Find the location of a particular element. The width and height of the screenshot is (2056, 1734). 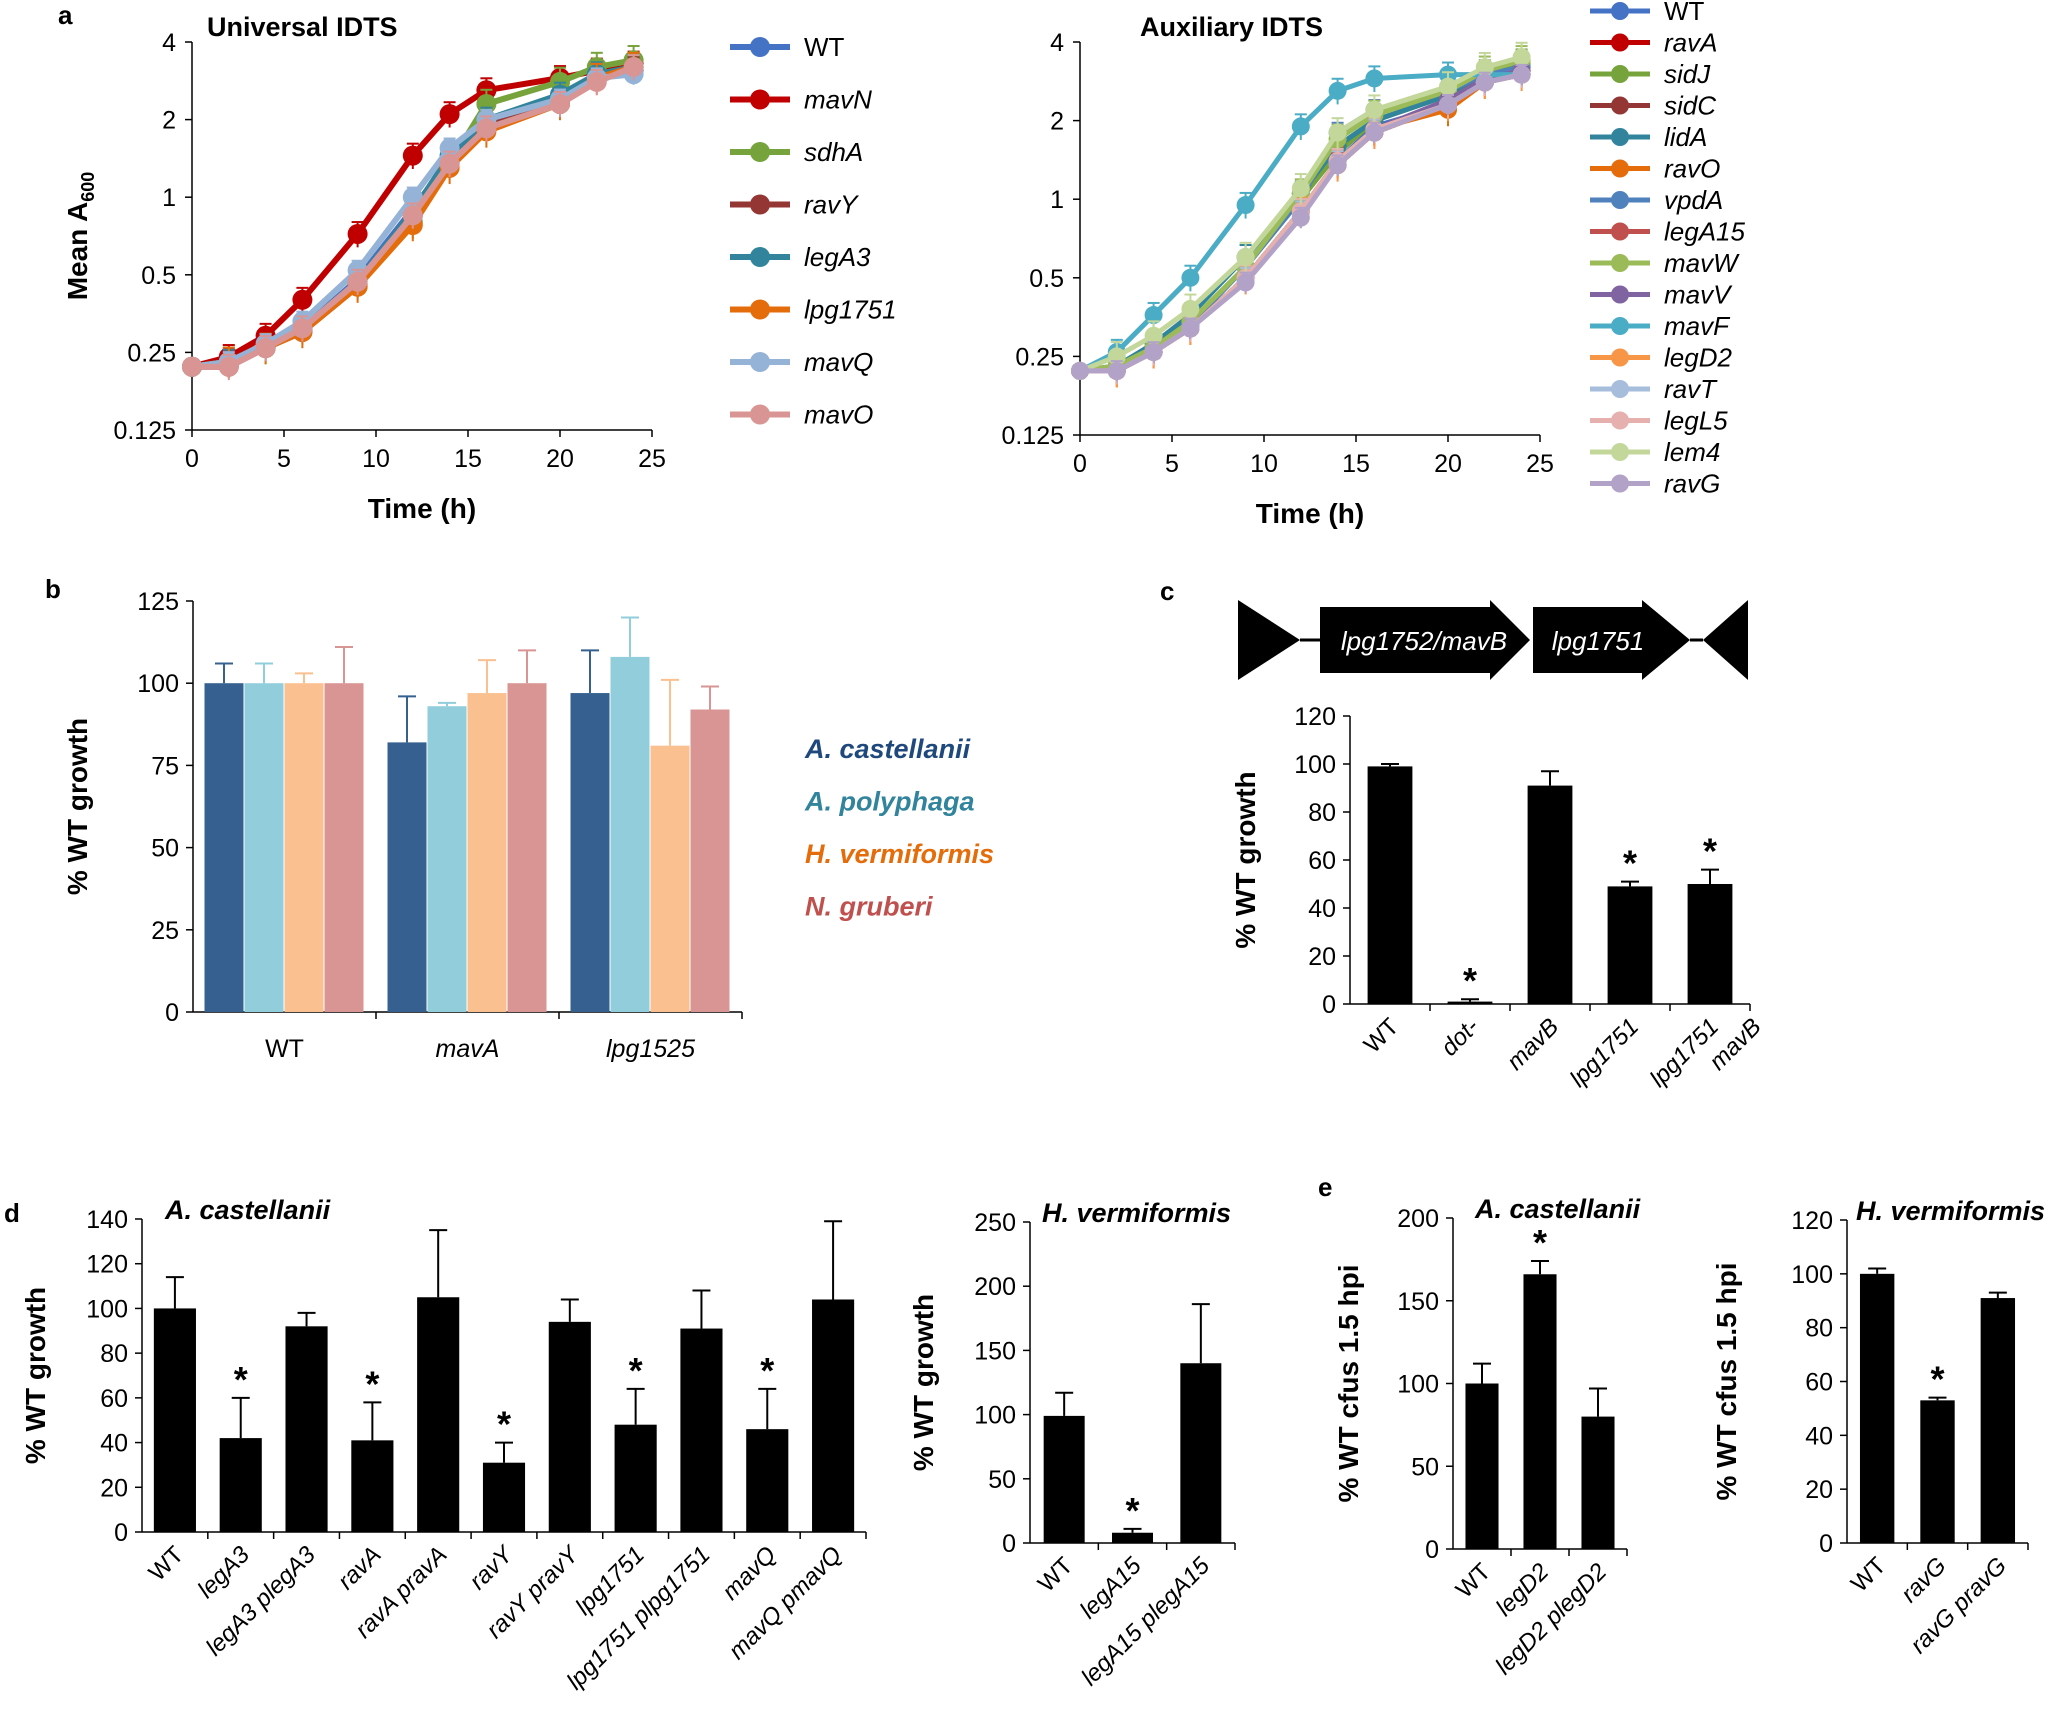

e1-y-tick-label: 150 is located at coordinates (1418, 1302).